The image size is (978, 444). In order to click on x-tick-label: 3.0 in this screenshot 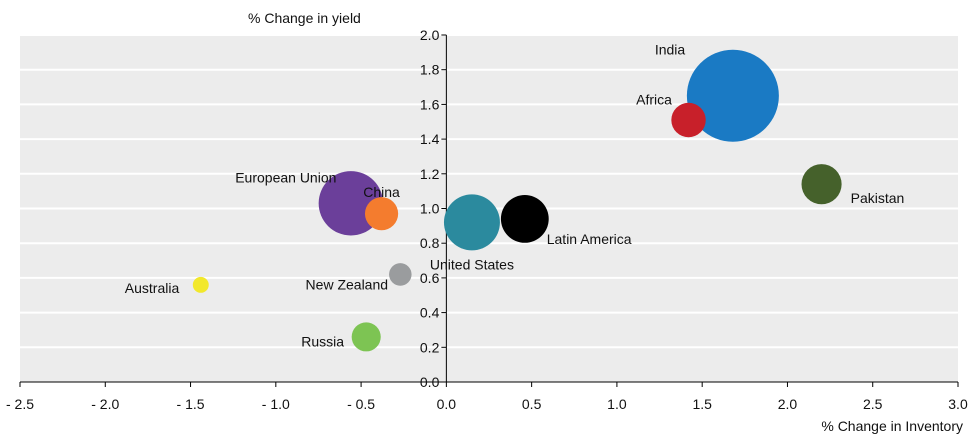, I will do `click(958, 404)`.